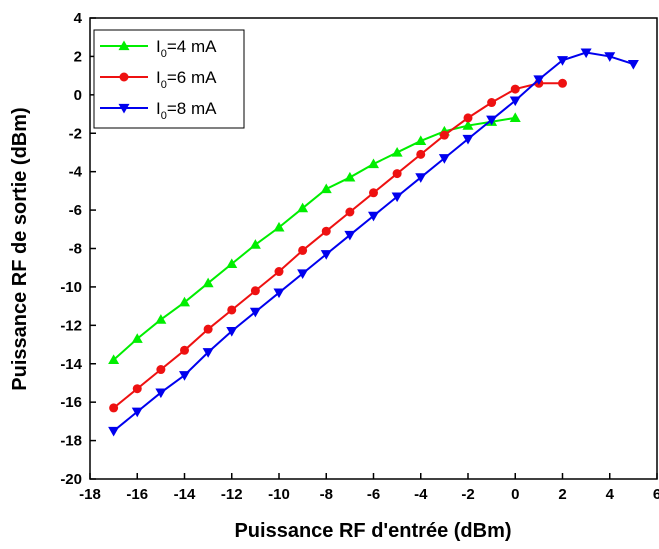  Describe the element at coordinates (90, 494) in the screenshot. I see `x-tick-label: -18` at that location.